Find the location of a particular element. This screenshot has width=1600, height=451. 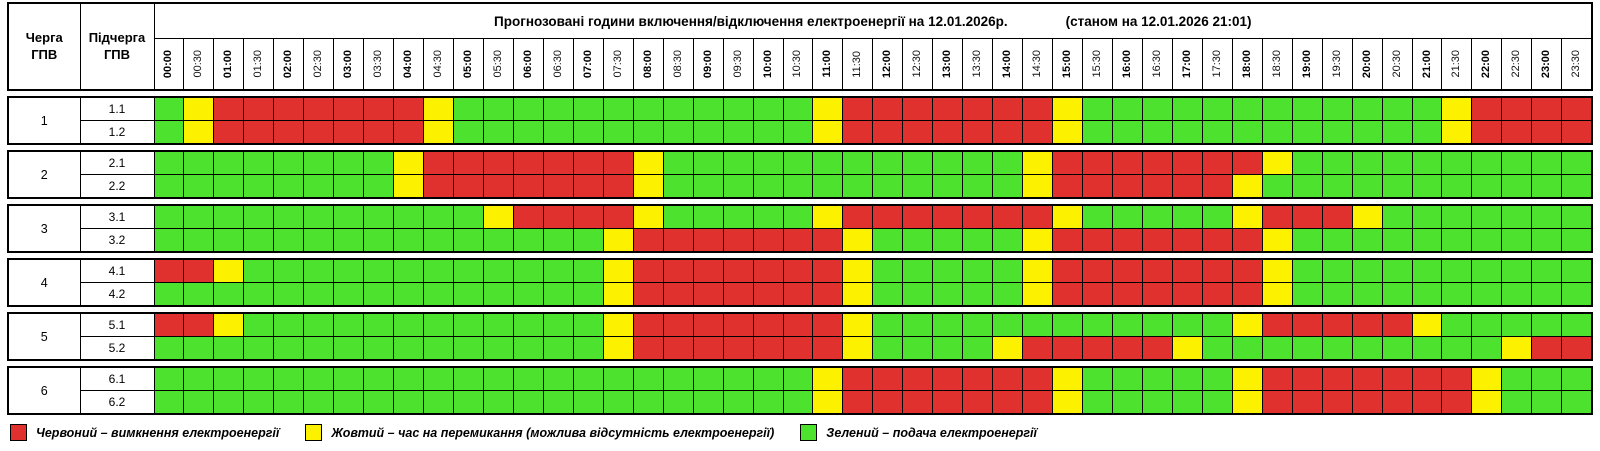

queue-group-2: 2 2.1 2.2 is located at coordinates (800, 174).